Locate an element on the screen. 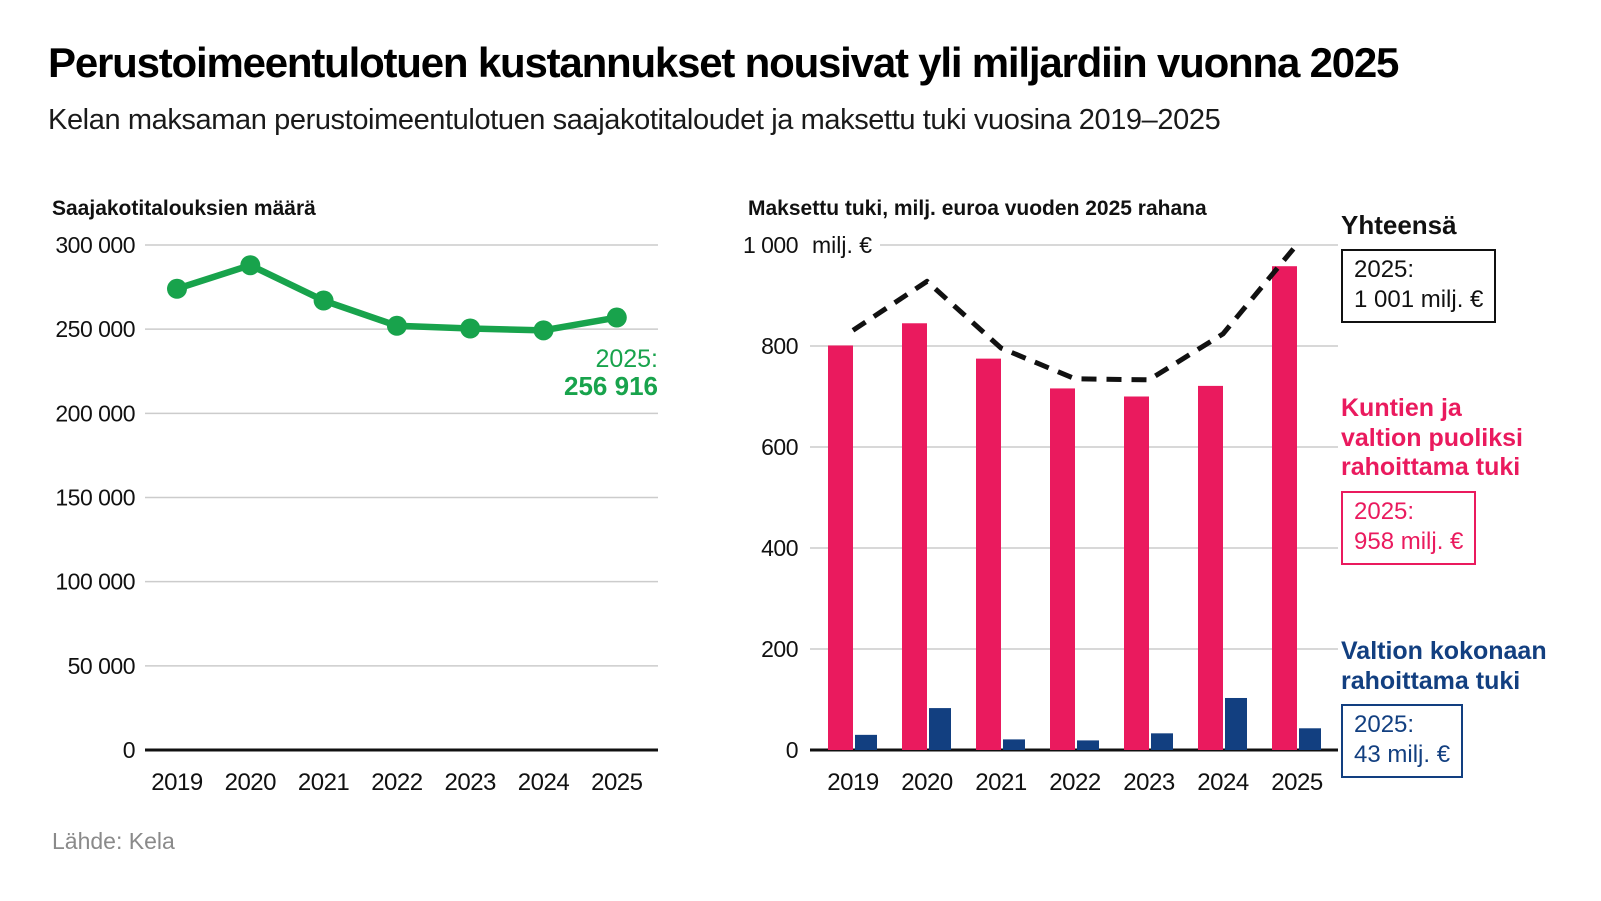 The height and width of the screenshot is (901, 1601). y-tick-label: 300 000 is located at coordinates (95, 245).